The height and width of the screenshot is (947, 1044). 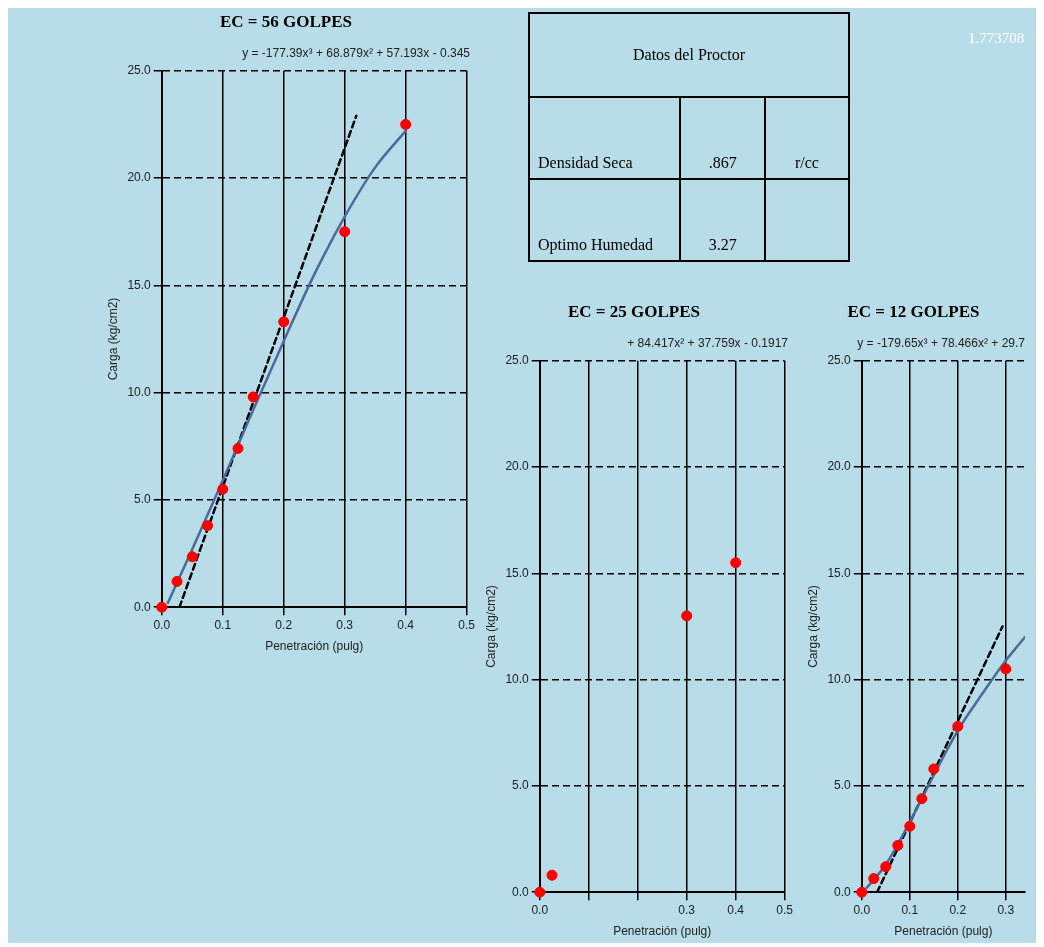 I want to click on text: r/cc, so click(x=806, y=138).